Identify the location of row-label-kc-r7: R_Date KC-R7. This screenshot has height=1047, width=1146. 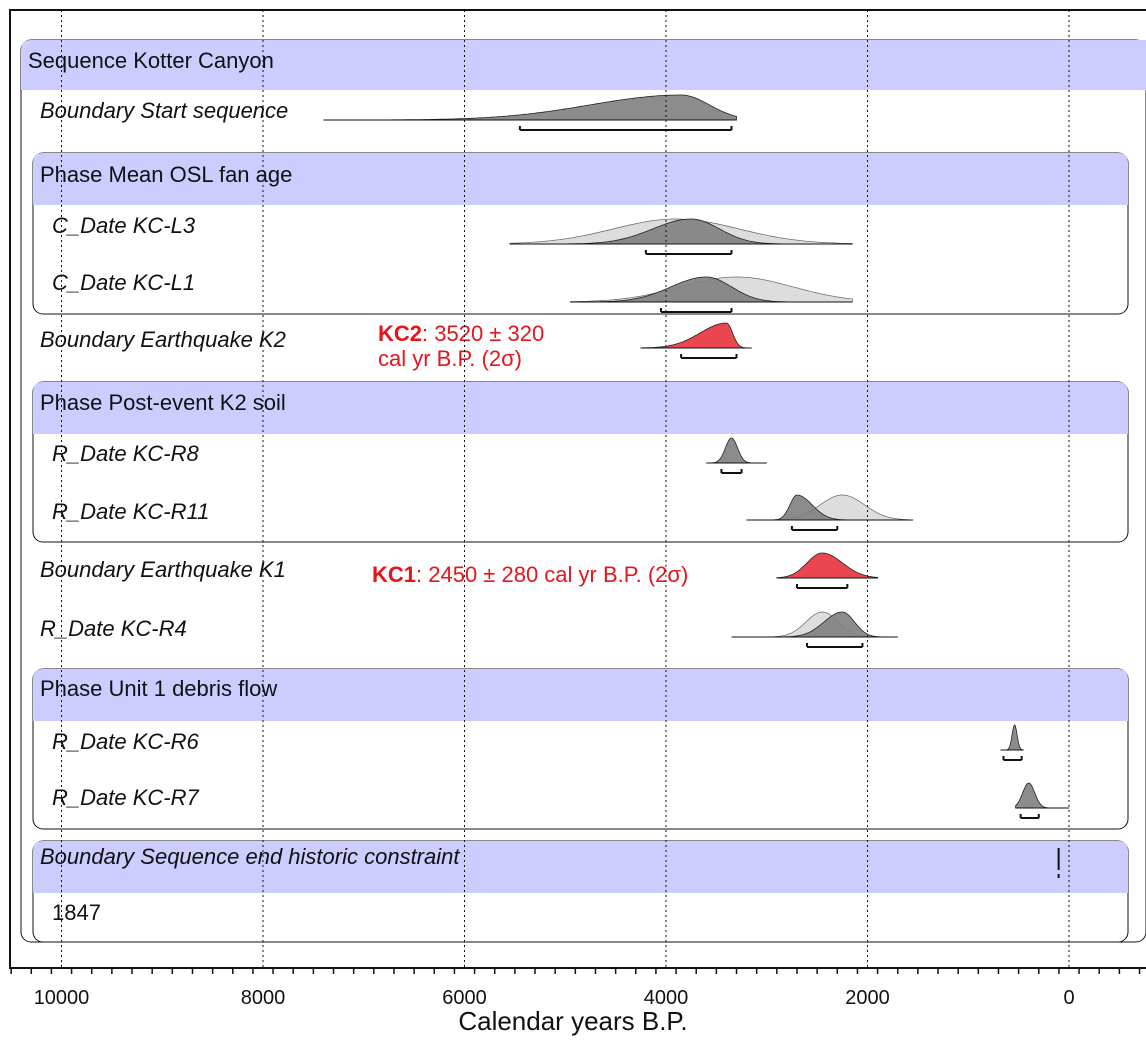
(125, 797).